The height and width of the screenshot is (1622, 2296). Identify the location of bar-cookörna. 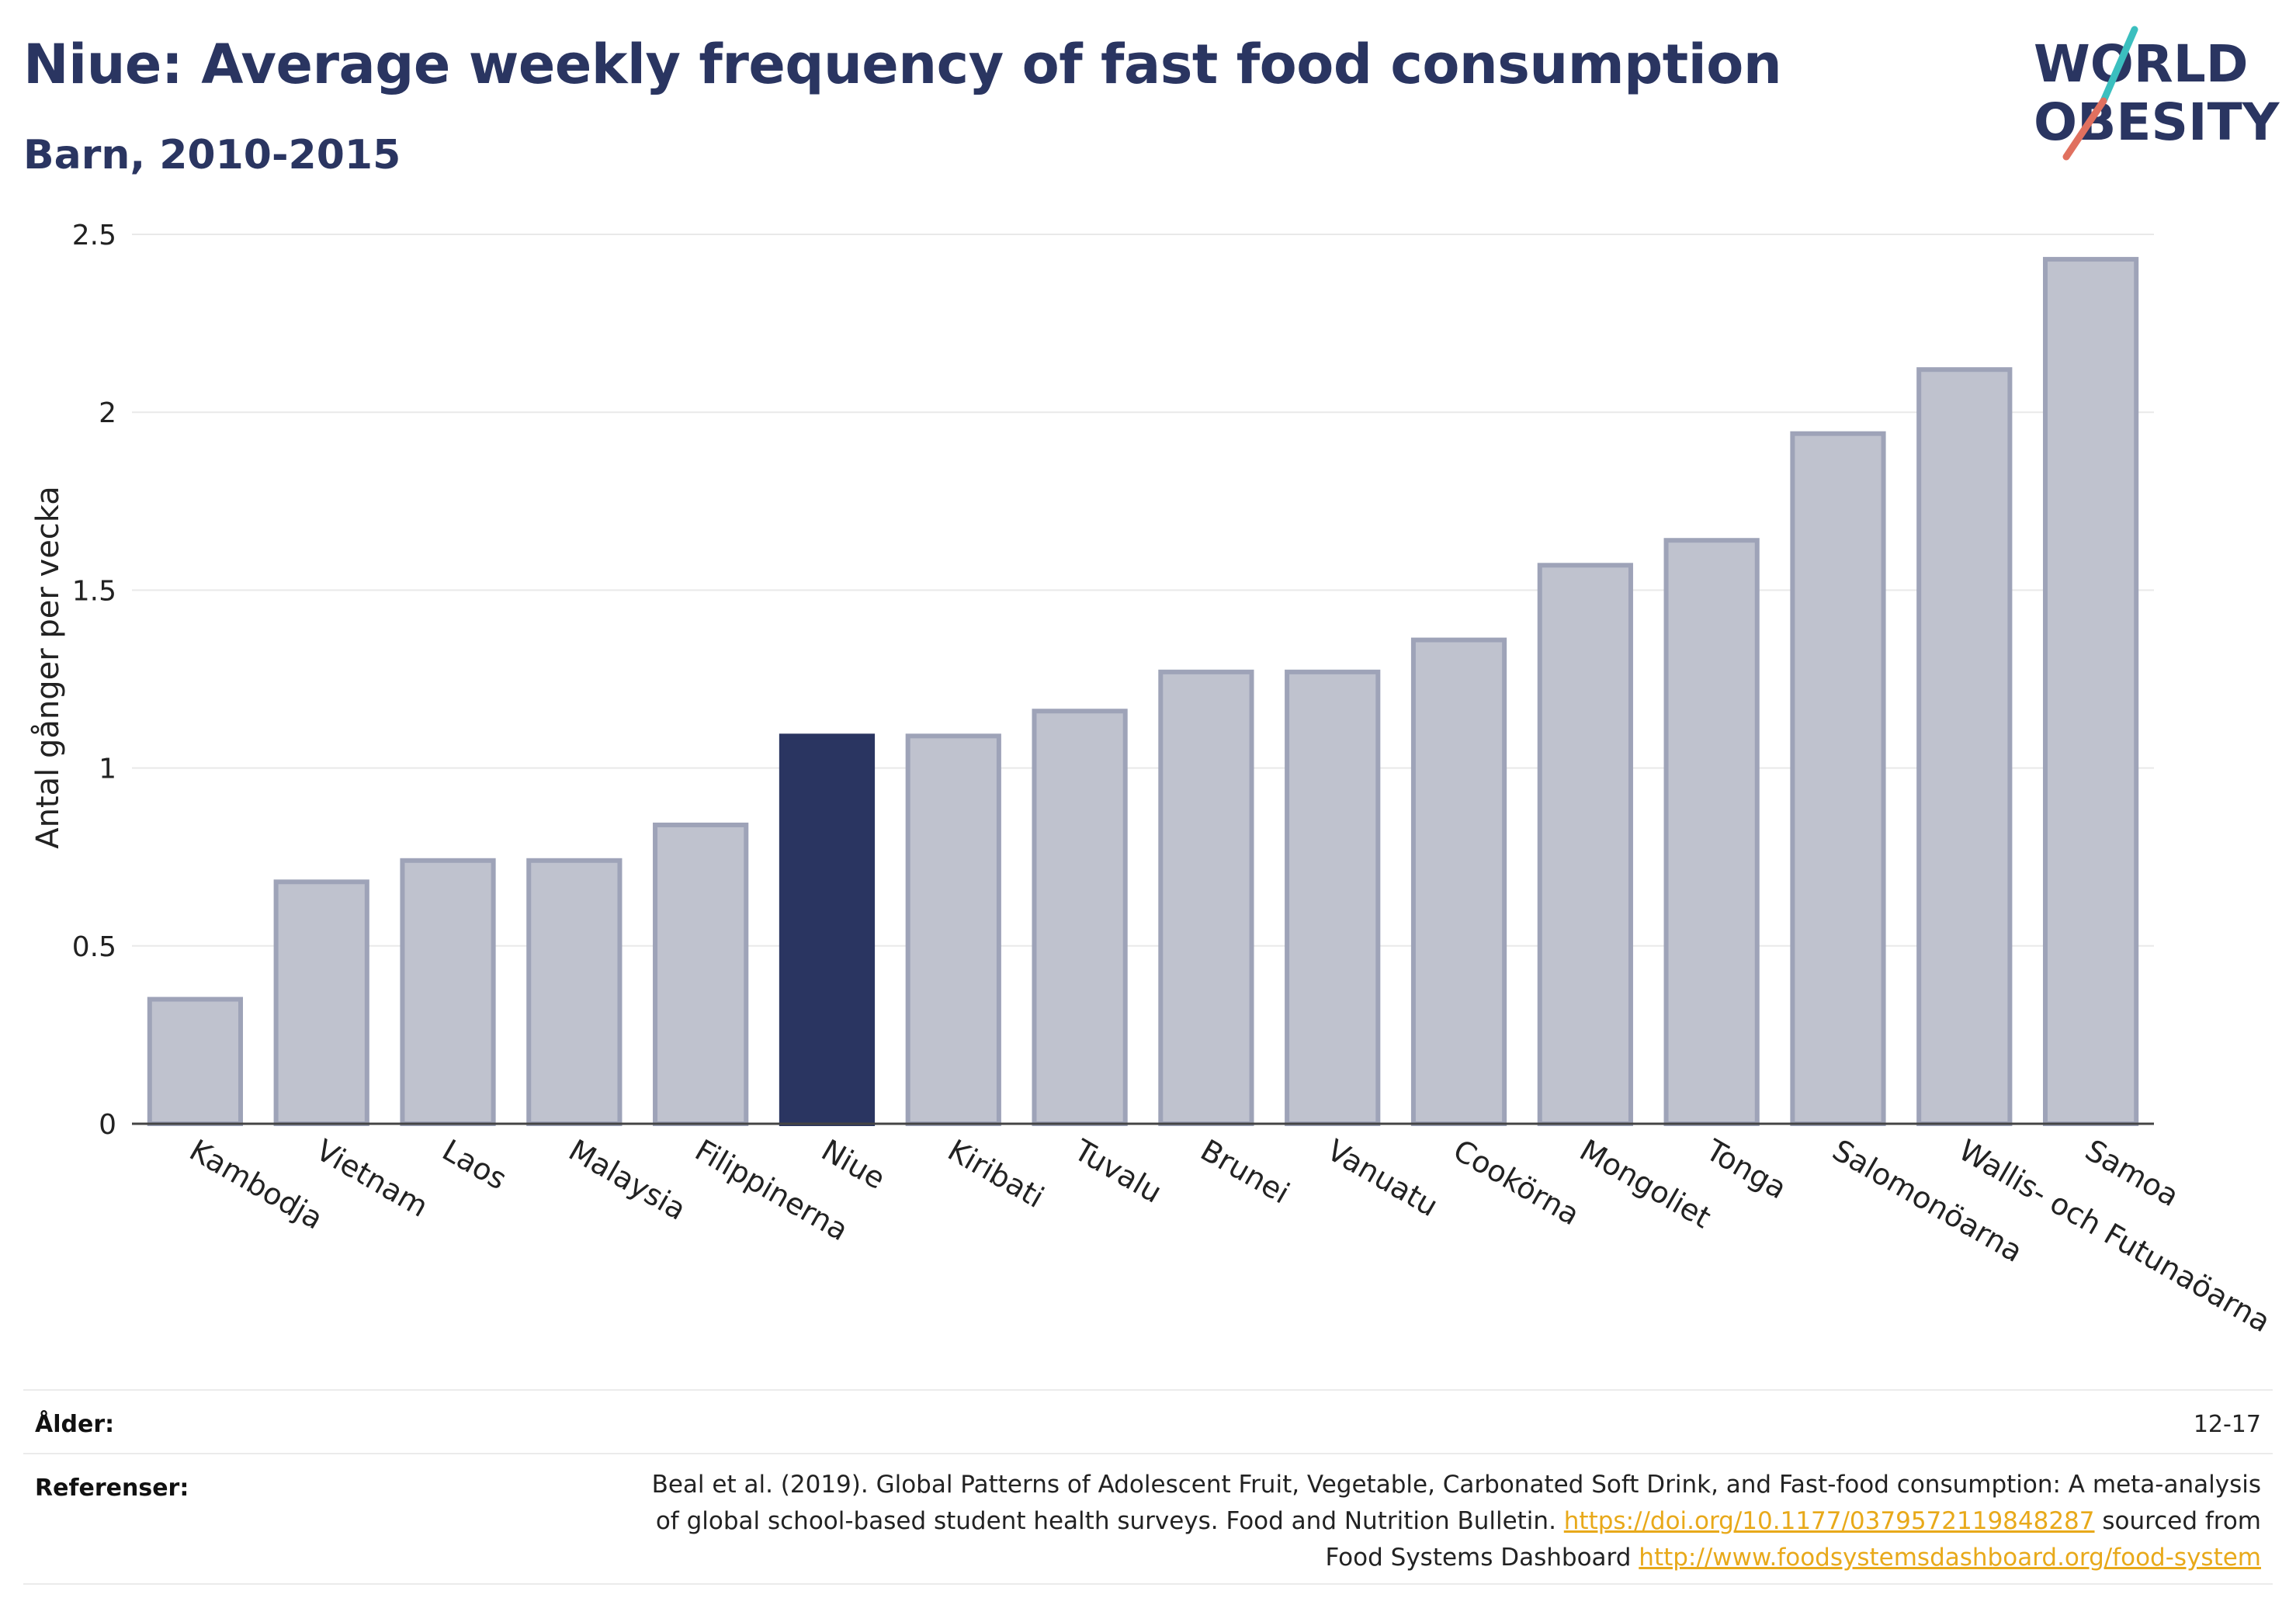
(1458, 881).